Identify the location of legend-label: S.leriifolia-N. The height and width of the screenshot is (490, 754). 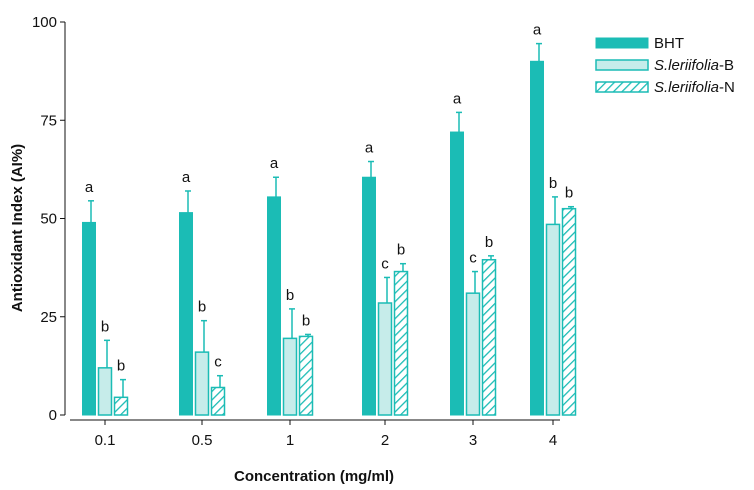
(694, 87).